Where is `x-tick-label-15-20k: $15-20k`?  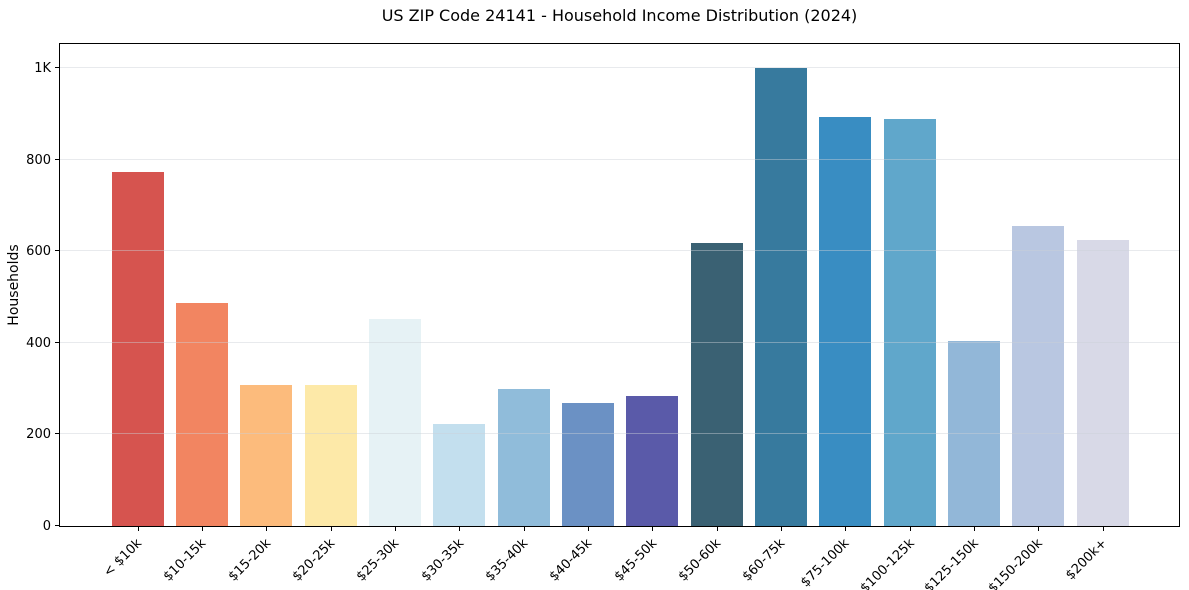 x-tick-label-15-20k: $15-20k is located at coordinates (249, 560).